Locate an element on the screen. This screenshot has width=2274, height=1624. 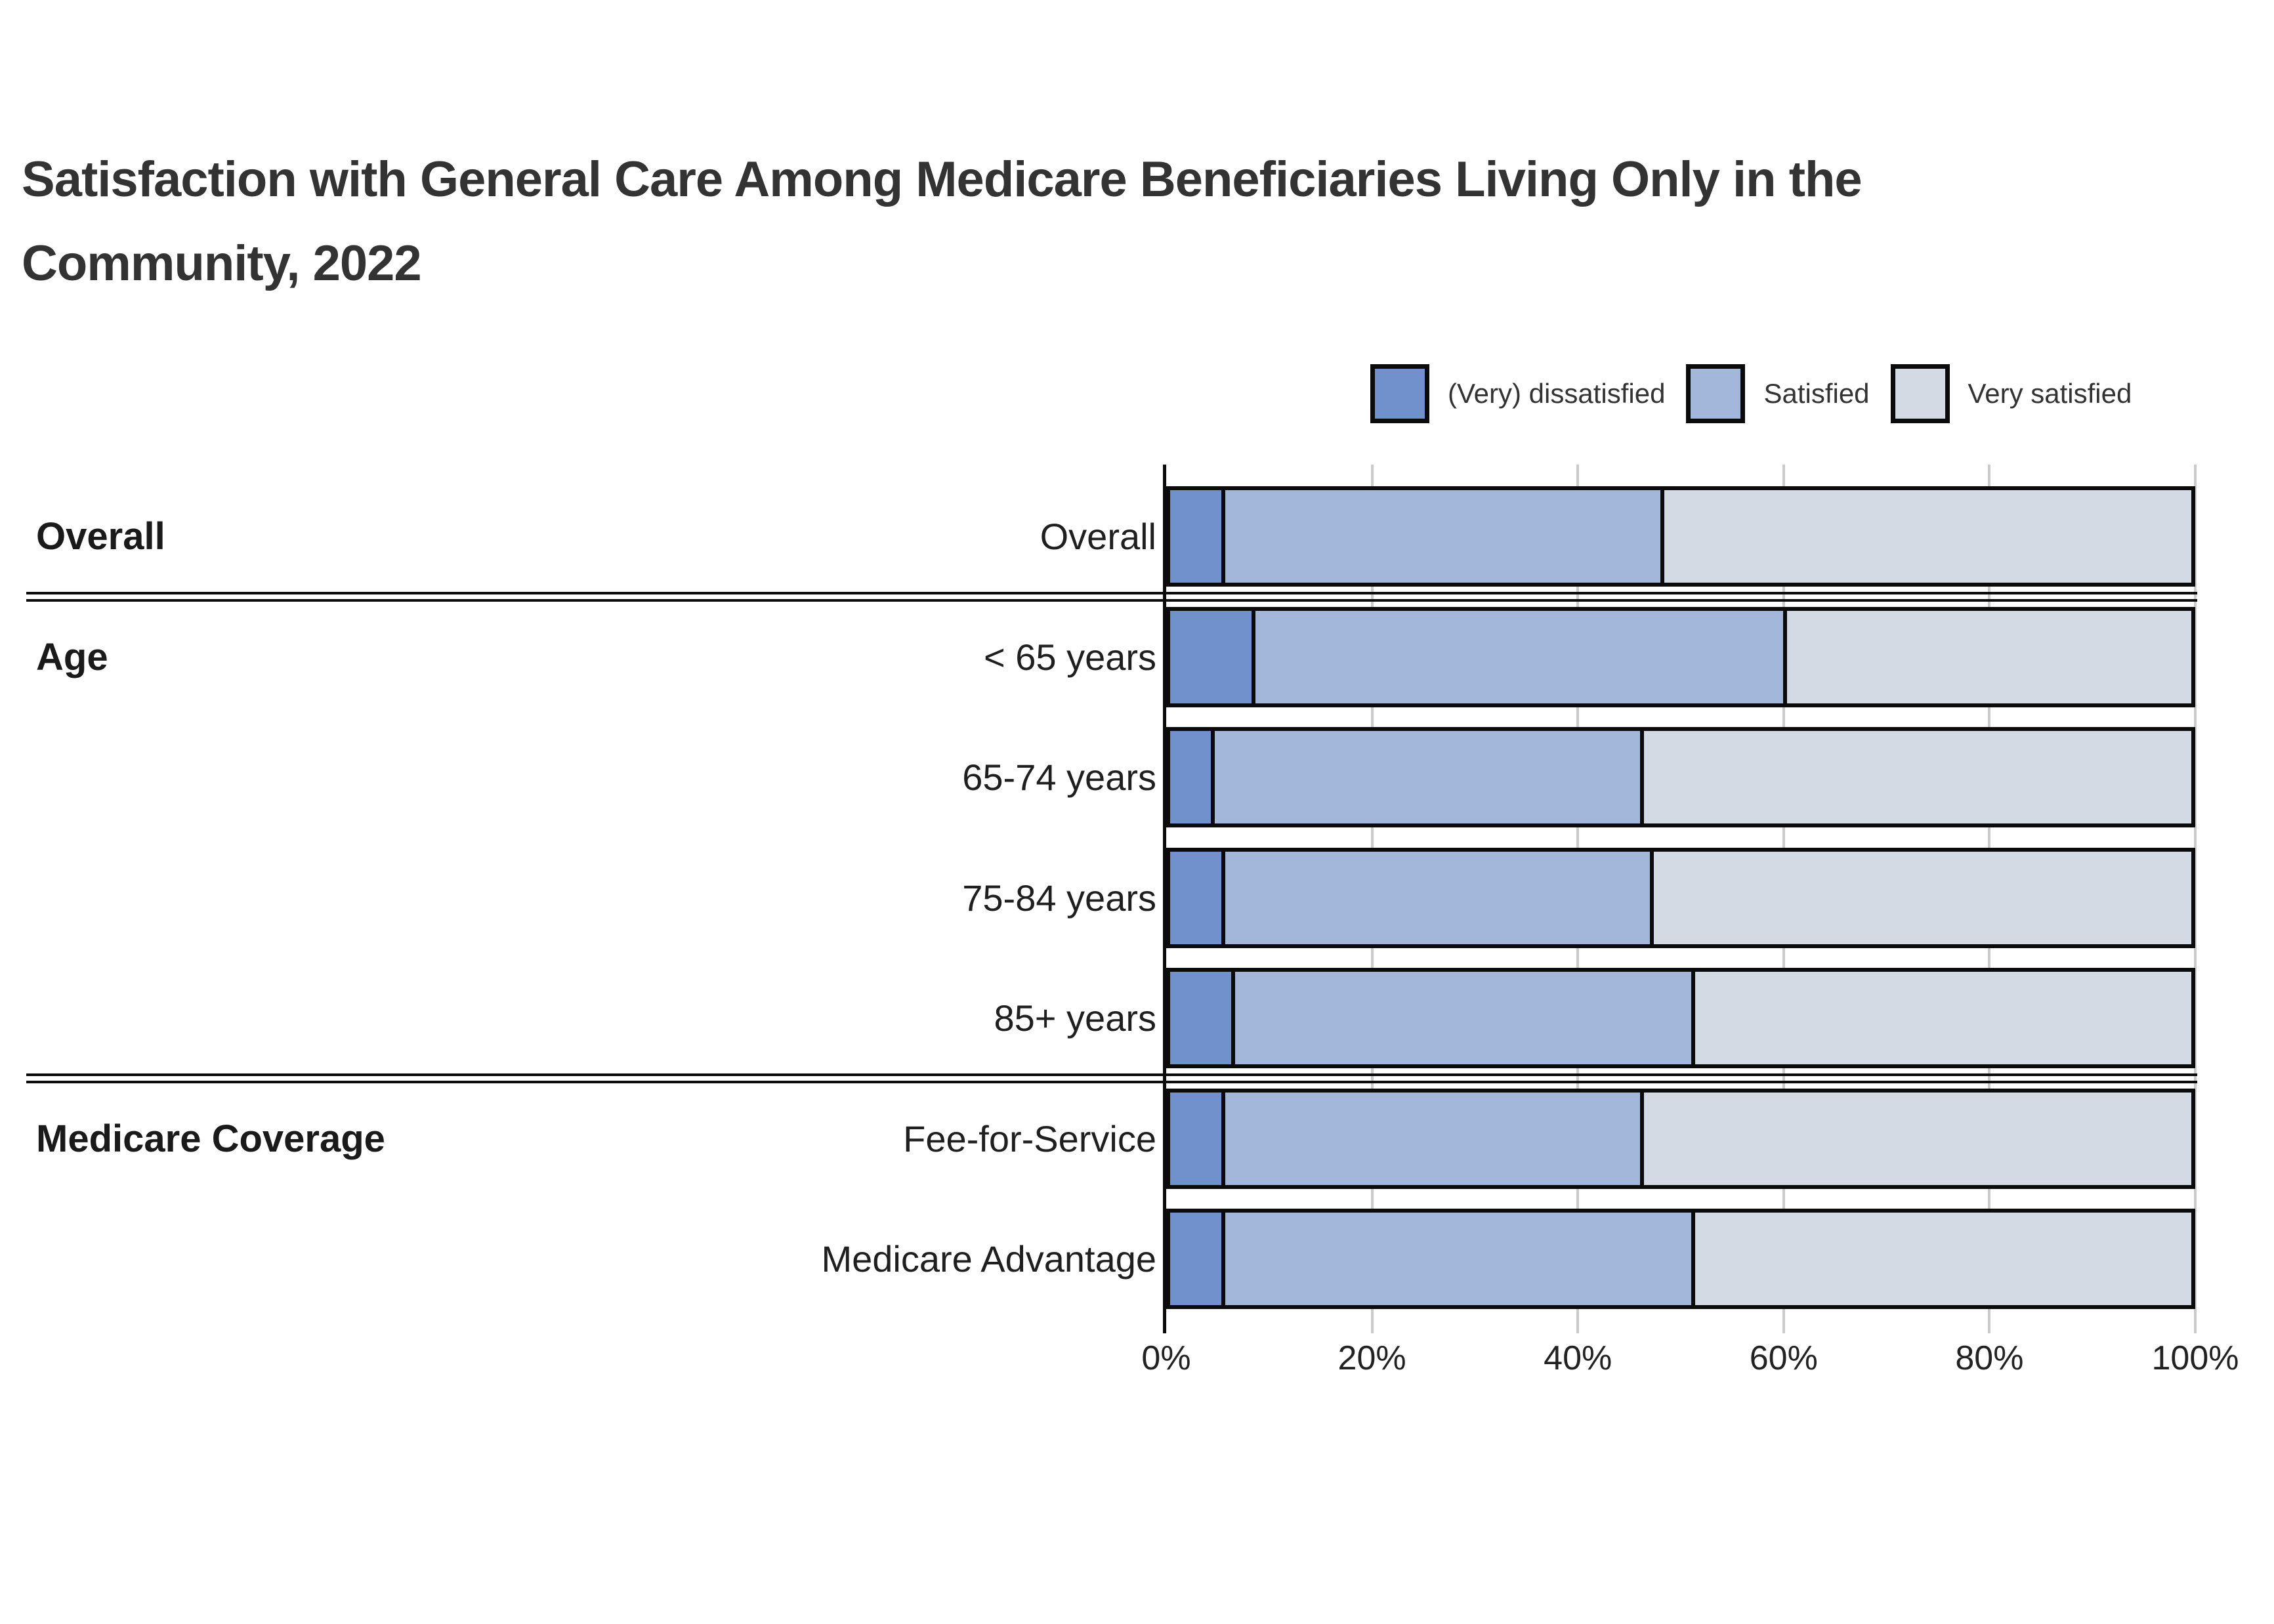
legend-item: (Very) dissatisfied is located at coordinates (1517, 394).